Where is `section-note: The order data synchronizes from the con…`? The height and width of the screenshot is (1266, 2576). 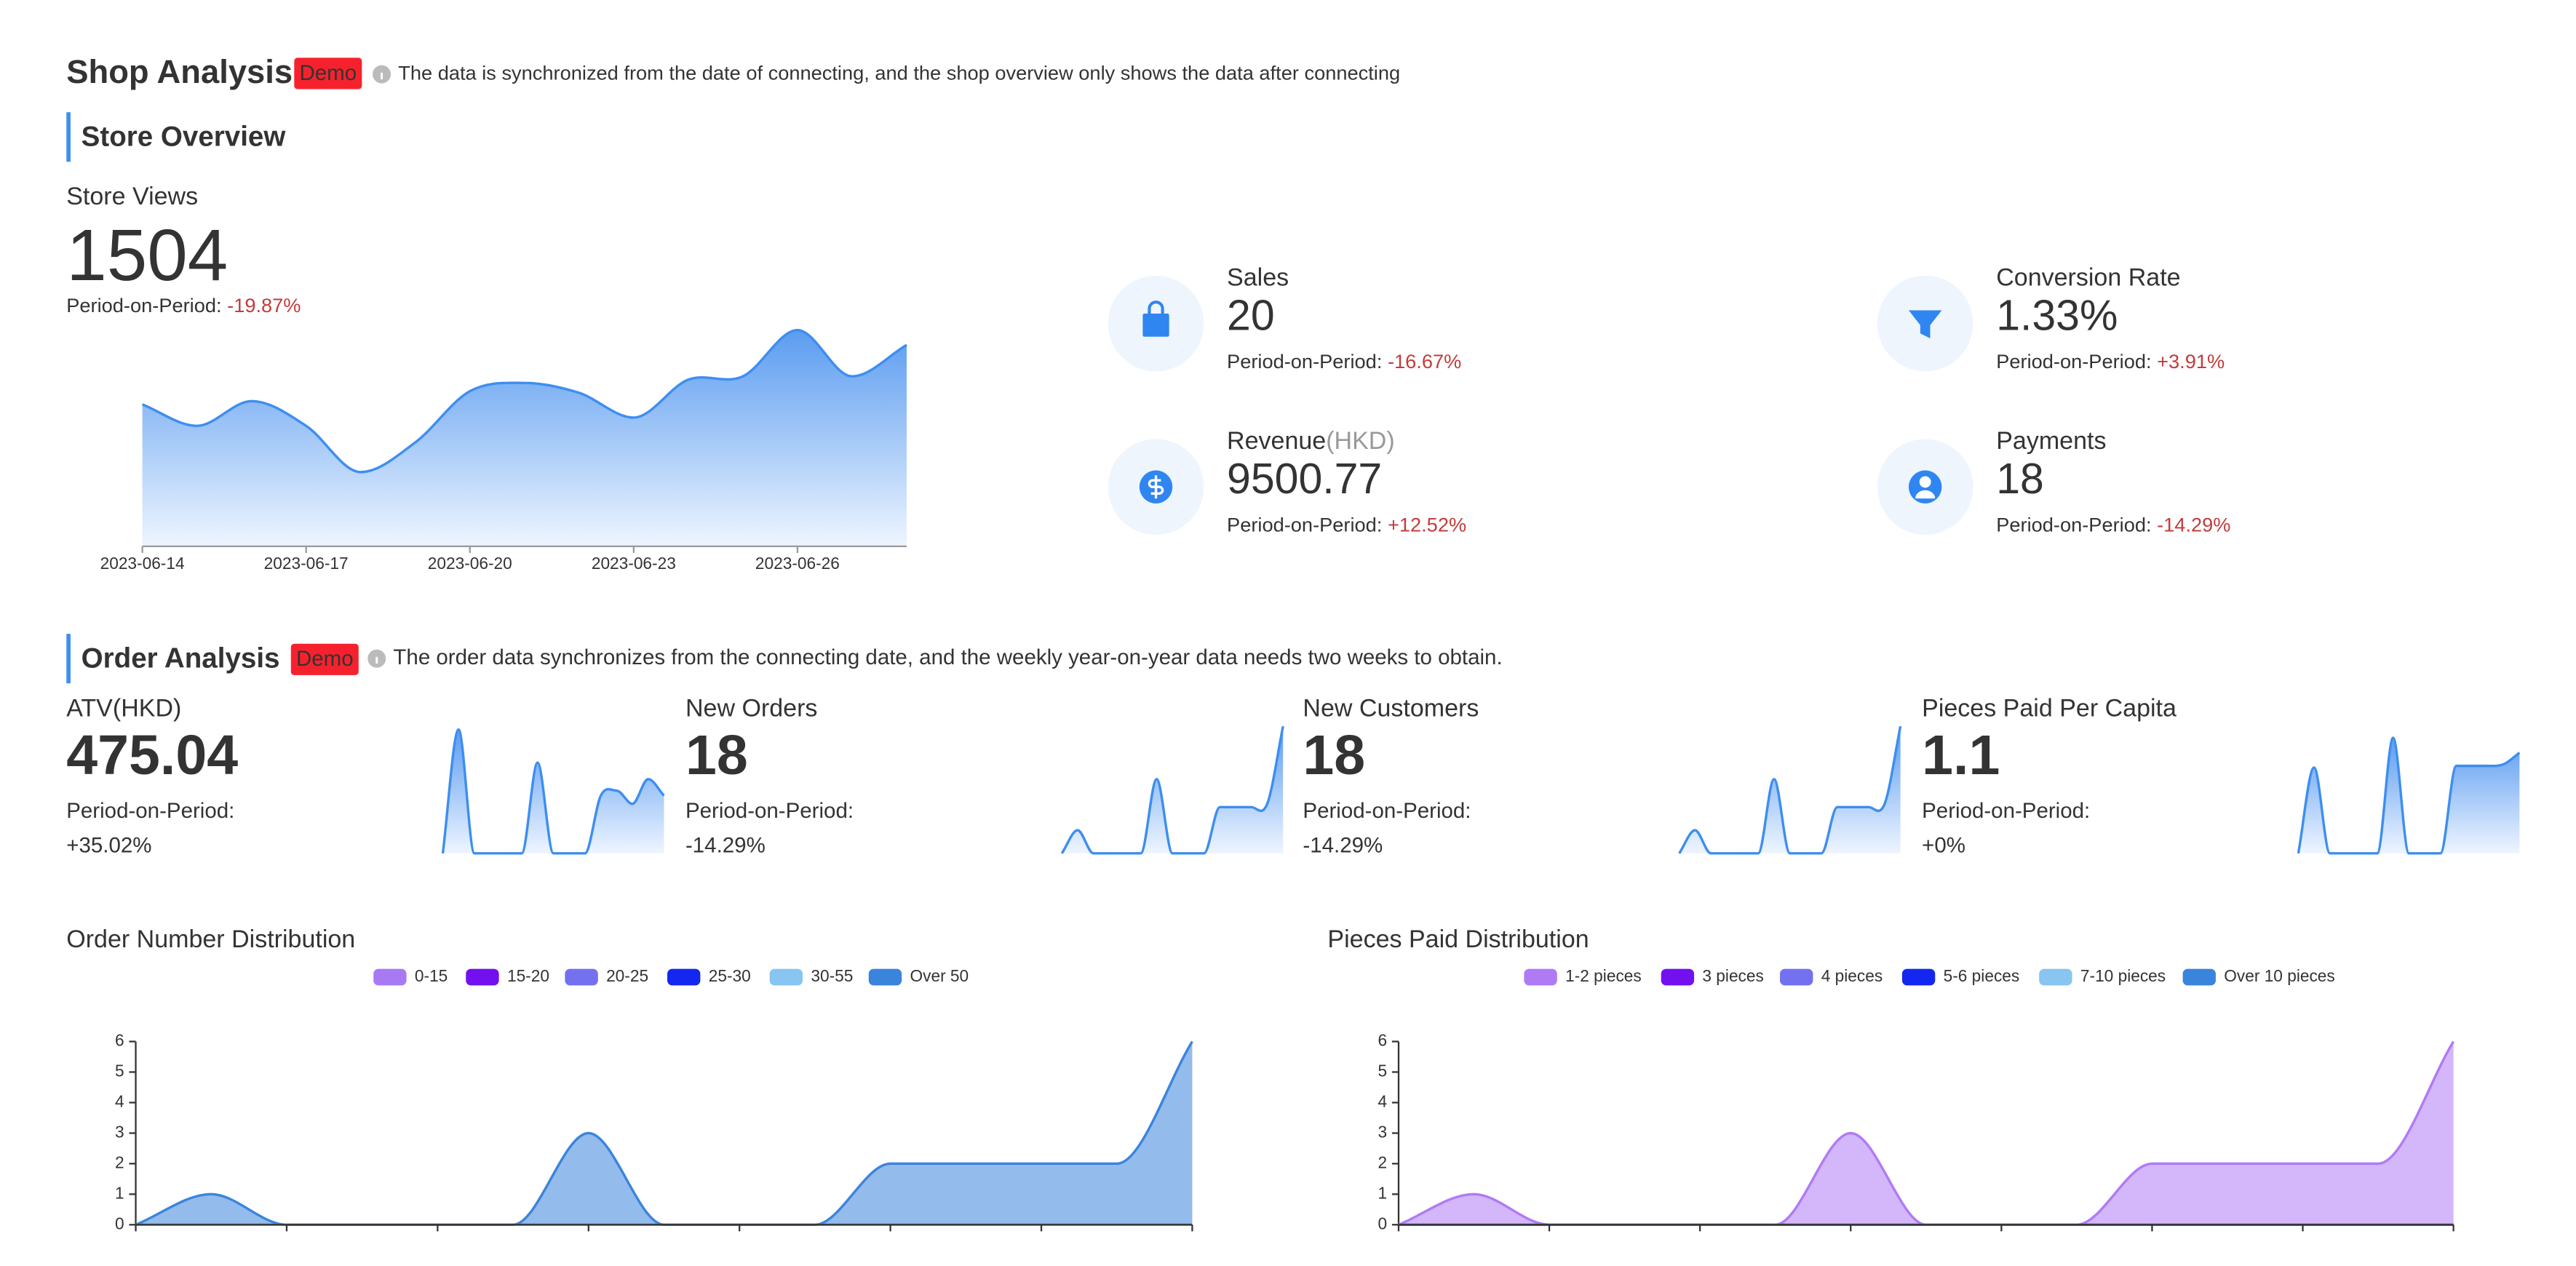
section-note: The order data synchronizes from the con… is located at coordinates (947, 657).